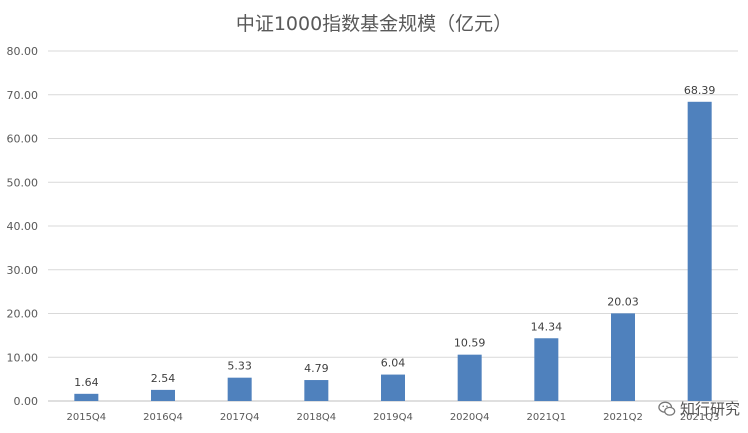 Image resolution: width=748 pixels, height=433 pixels. Describe the element at coordinates (700, 417) in the screenshot. I see `x-tick-label: 2021Q3` at that location.